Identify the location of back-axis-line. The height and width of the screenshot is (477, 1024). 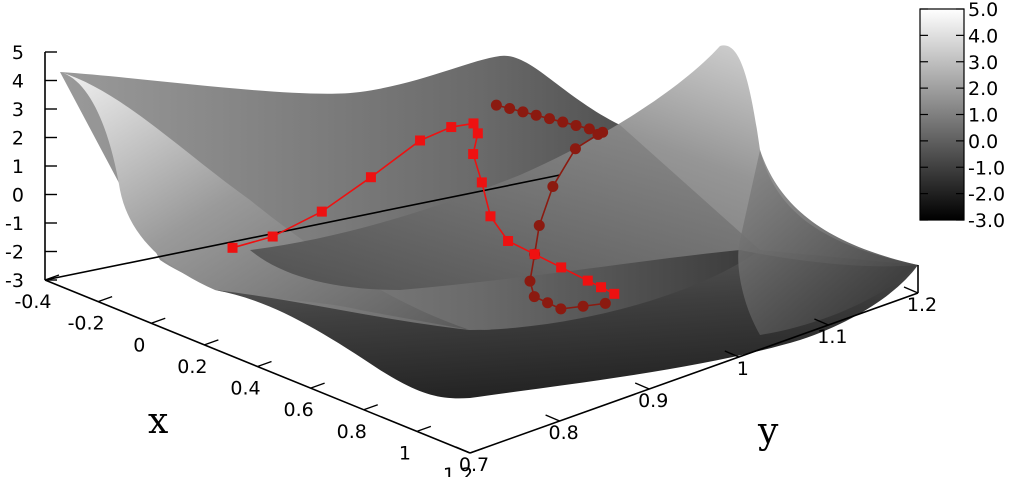
(302, 227).